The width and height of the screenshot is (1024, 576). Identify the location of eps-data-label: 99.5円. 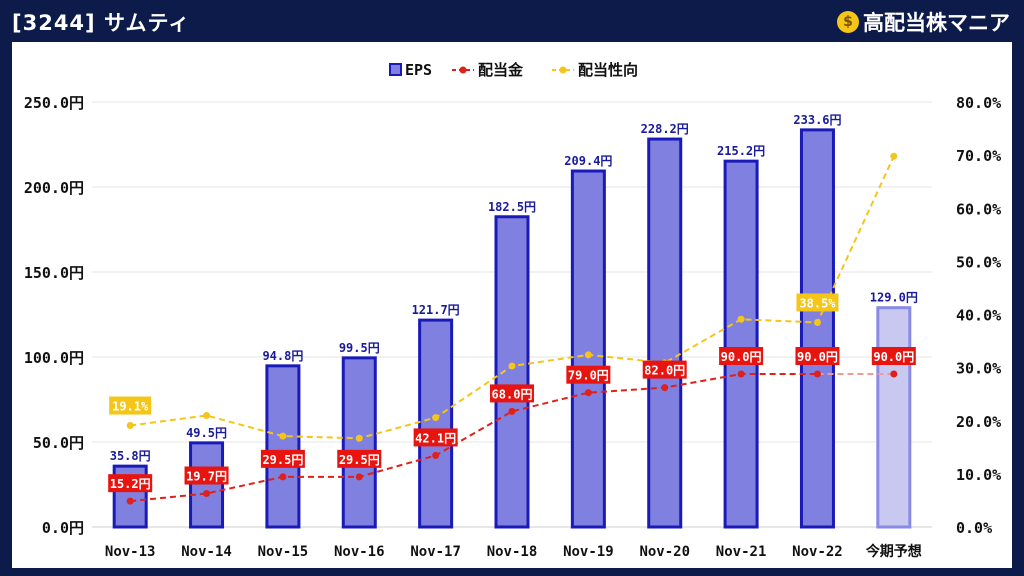
(359, 348).